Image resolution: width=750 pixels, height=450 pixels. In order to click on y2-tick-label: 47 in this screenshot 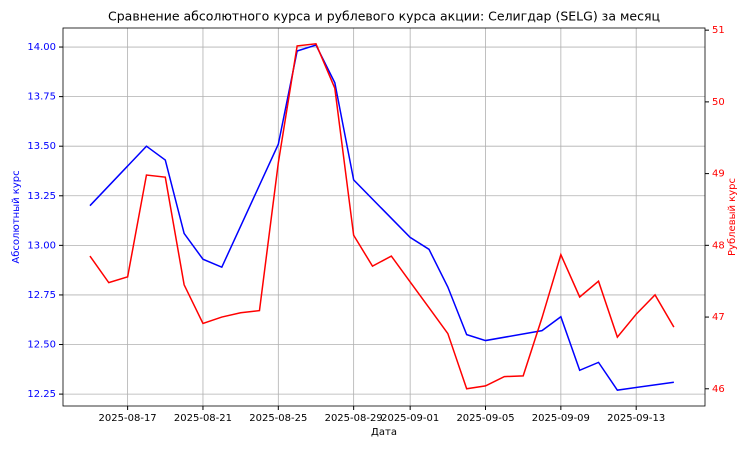, I will do `click(718, 317)`.